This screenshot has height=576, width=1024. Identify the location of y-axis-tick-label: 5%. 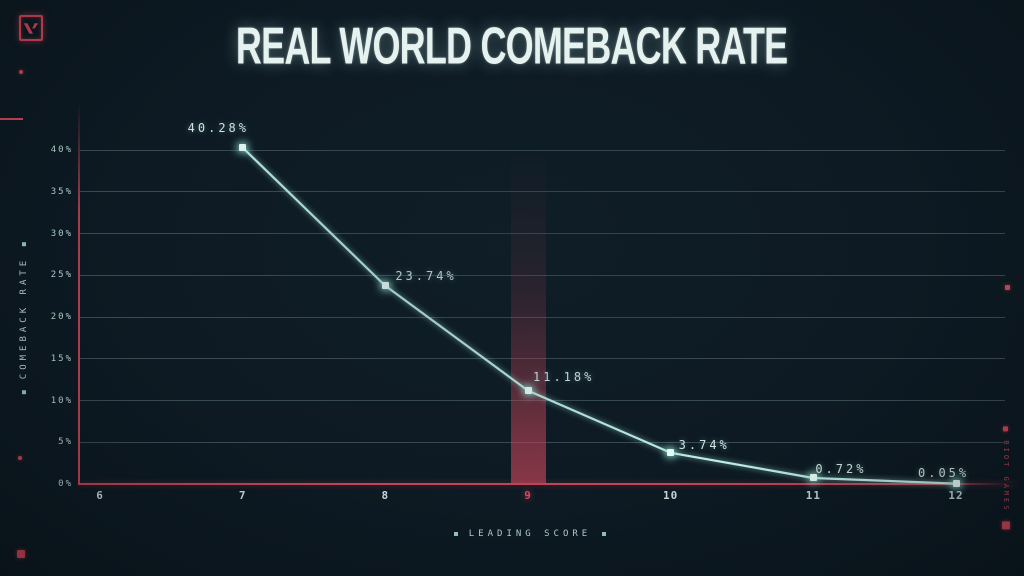
(65, 442).